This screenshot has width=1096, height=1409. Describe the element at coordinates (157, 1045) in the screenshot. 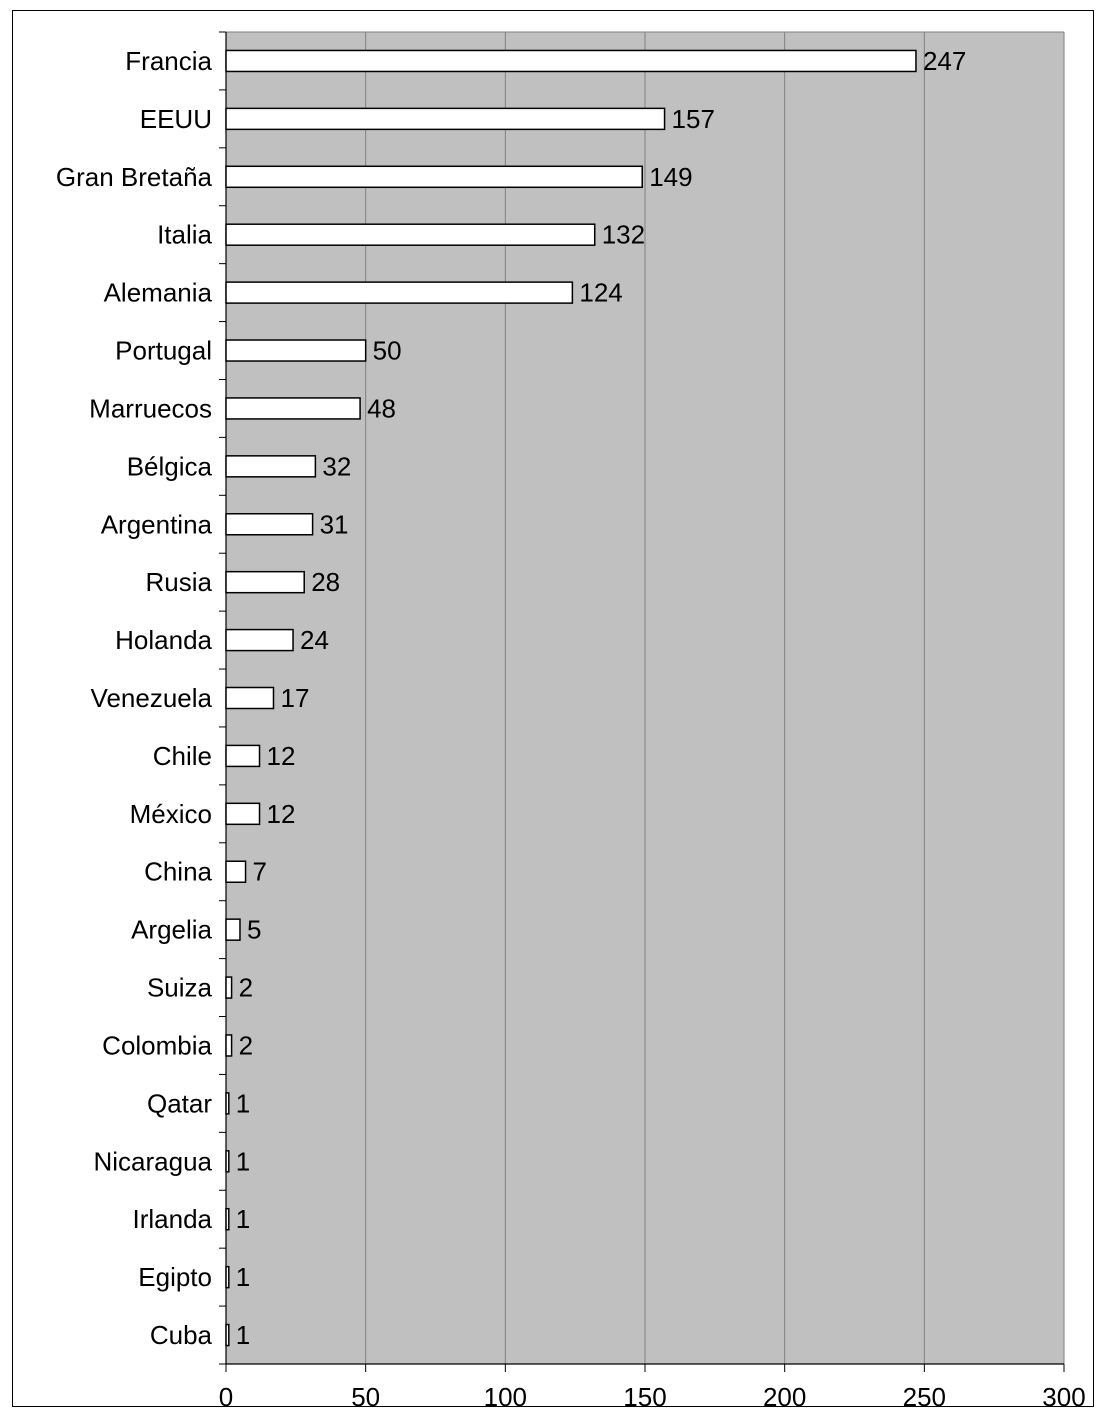

I see `category-label: Colombia` at that location.